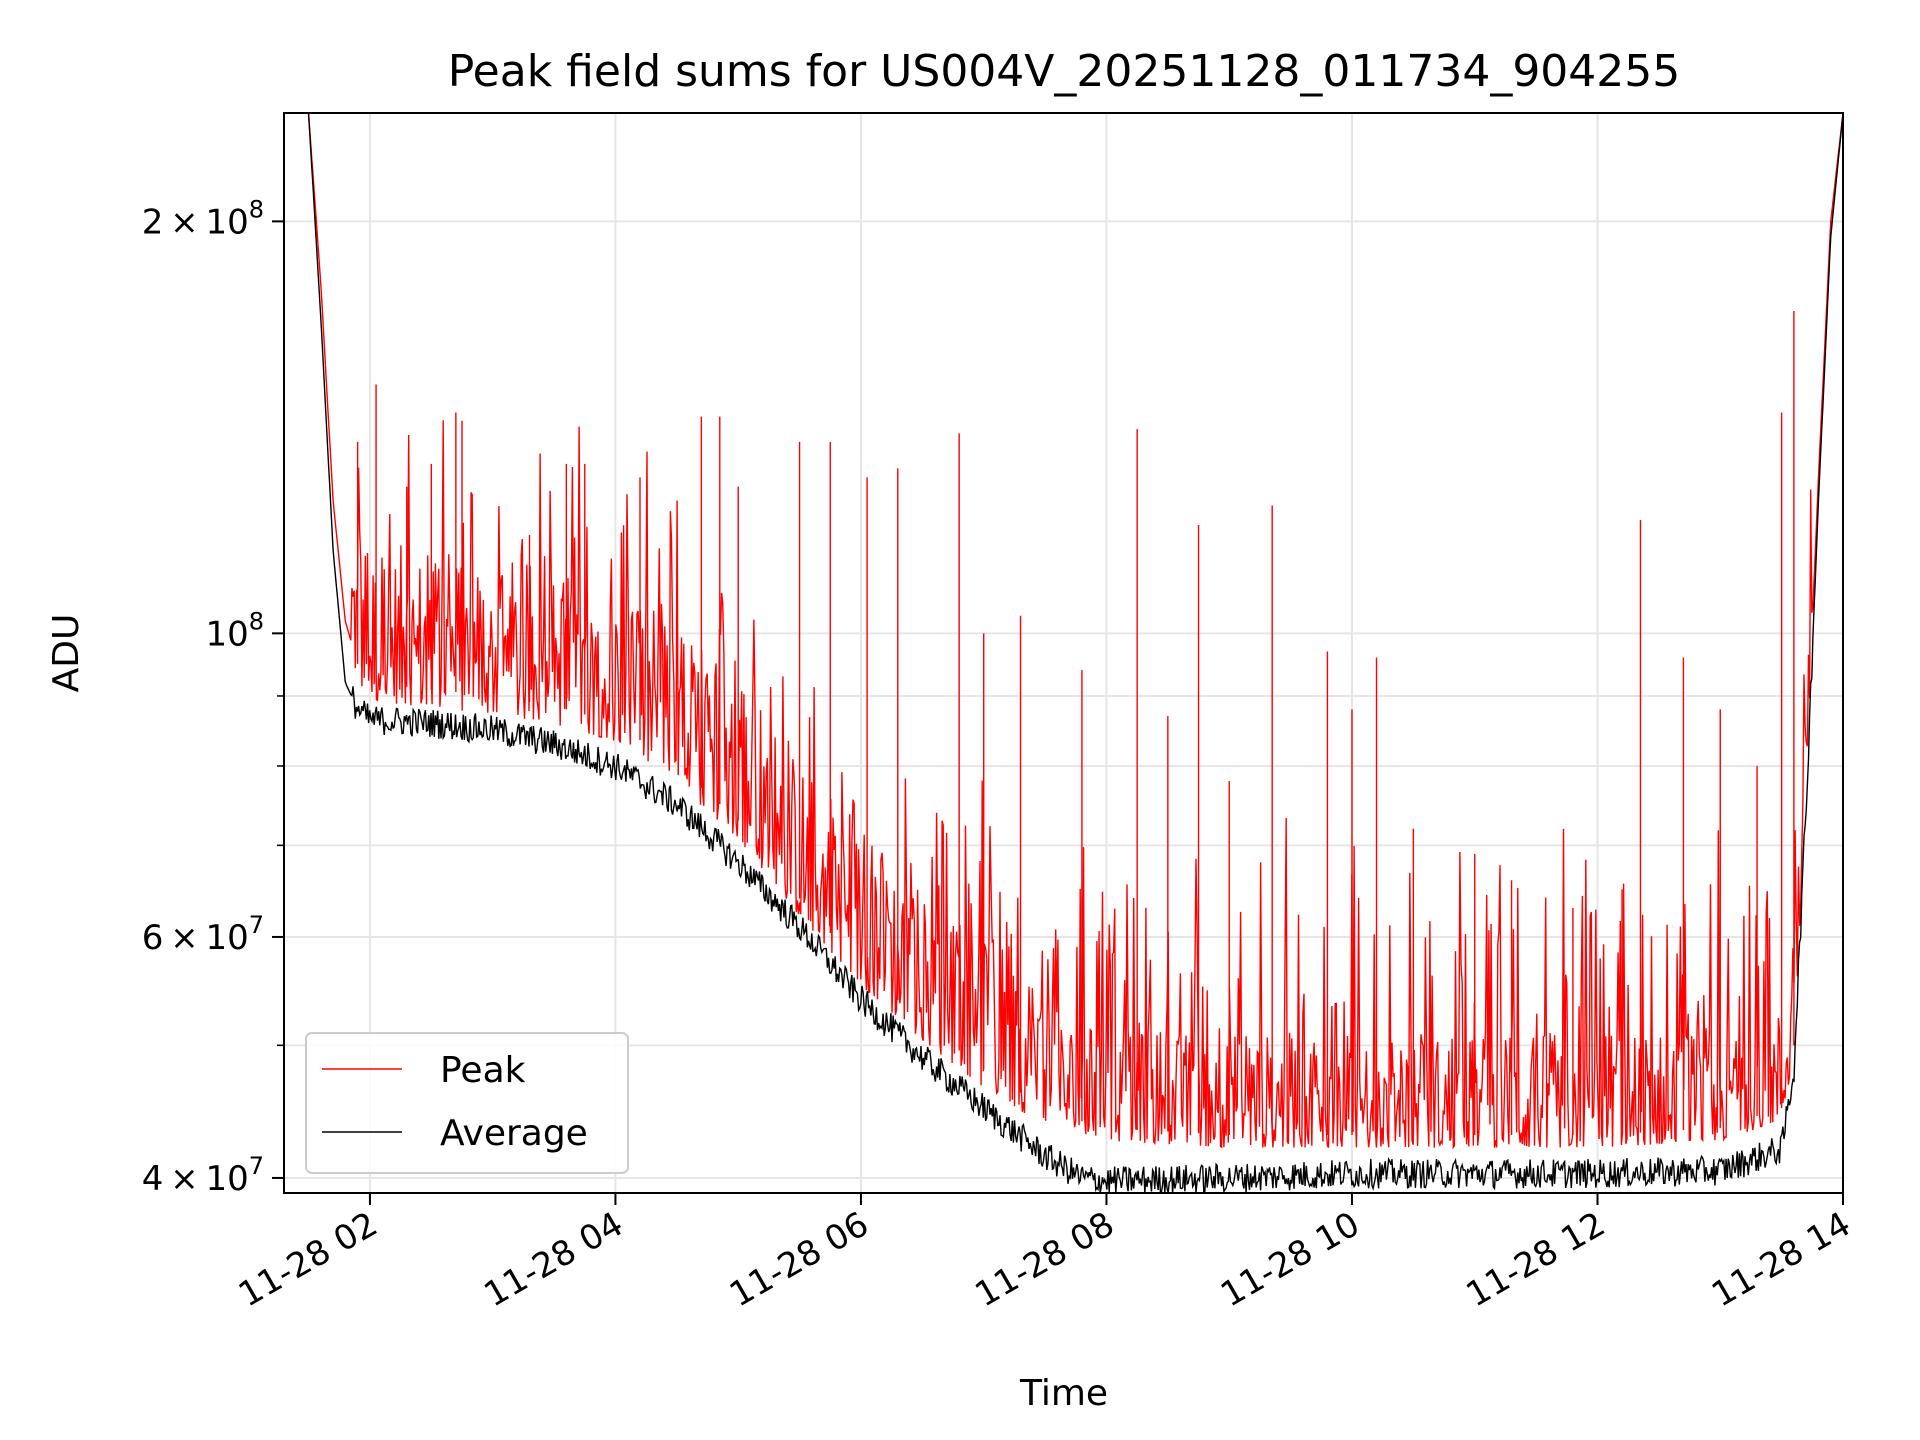 Image resolution: width=1920 pixels, height=1440 pixels. Describe the element at coordinates (66, 653) in the screenshot. I see `y-axis-label: ADU` at that location.